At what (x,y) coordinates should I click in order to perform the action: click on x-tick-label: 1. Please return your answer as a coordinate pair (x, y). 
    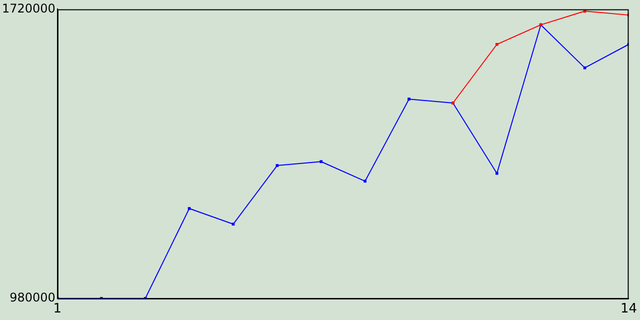
    Looking at the image, I should click on (57, 309).